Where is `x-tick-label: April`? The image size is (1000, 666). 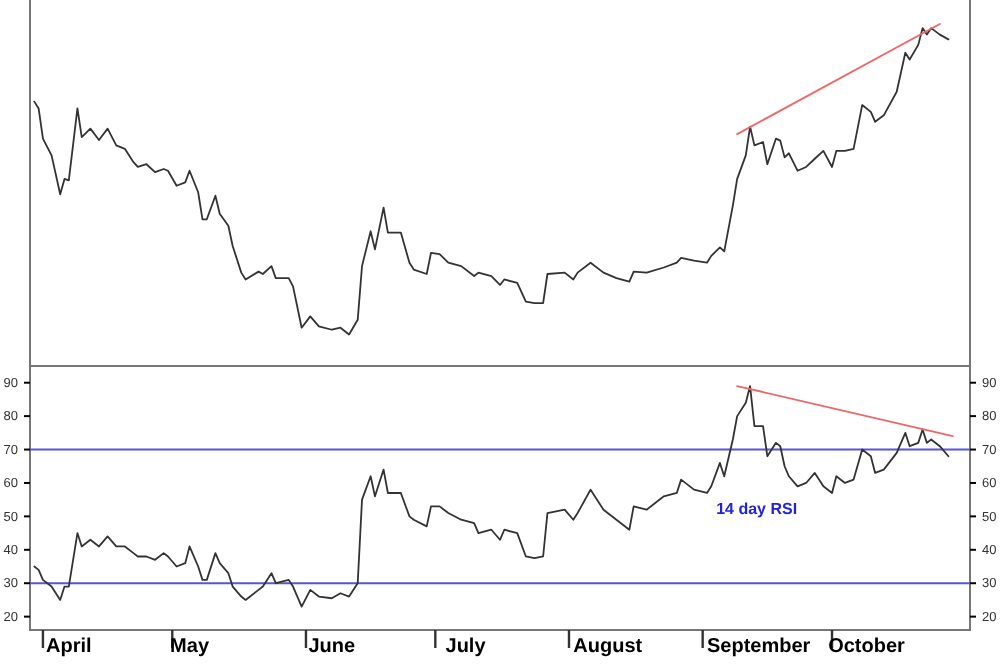 x-tick-label: April is located at coordinates (69, 647).